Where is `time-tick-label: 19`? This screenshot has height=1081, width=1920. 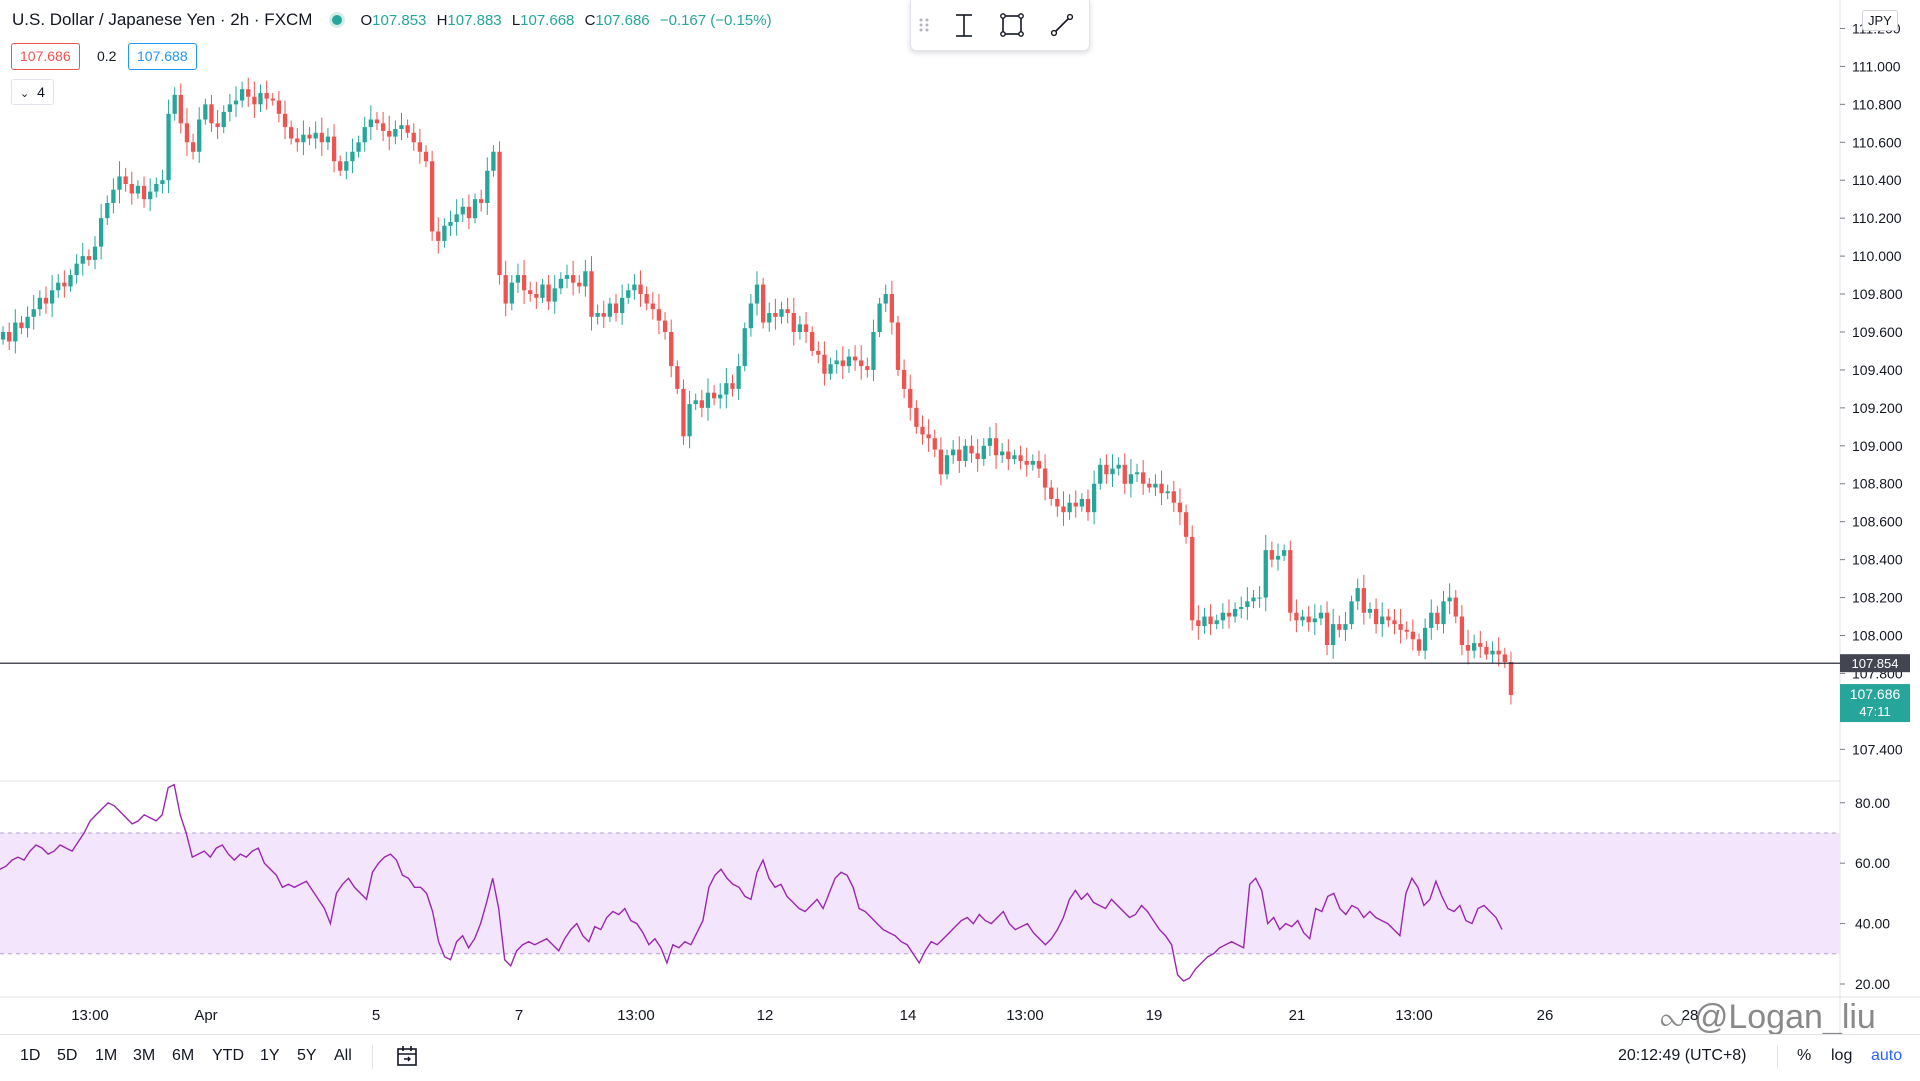
time-tick-label: 19 is located at coordinates (1154, 1015).